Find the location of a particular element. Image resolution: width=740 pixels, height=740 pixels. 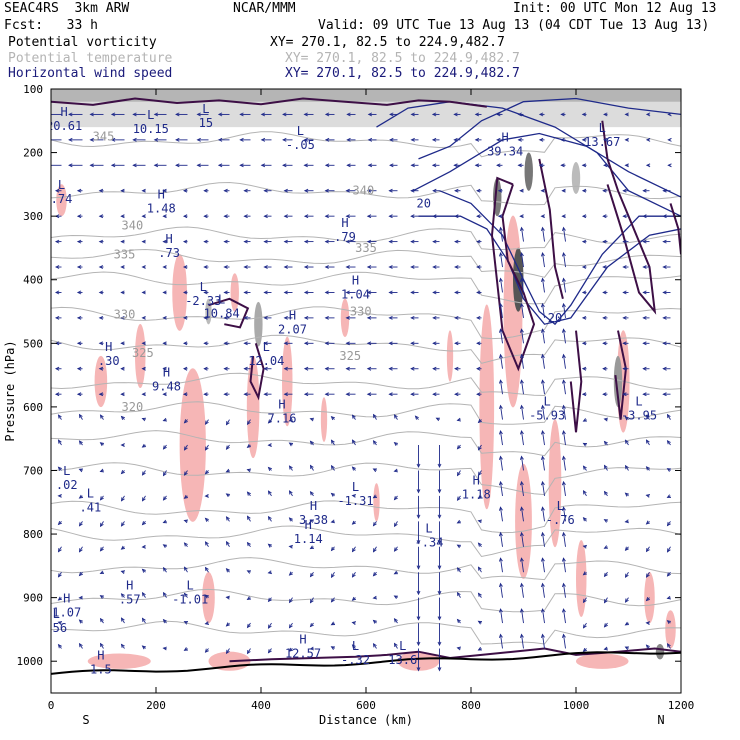

field-xy-theta: XY= 270.1, 82.5 to 224.9,482.7 is located at coordinates (402, 58).